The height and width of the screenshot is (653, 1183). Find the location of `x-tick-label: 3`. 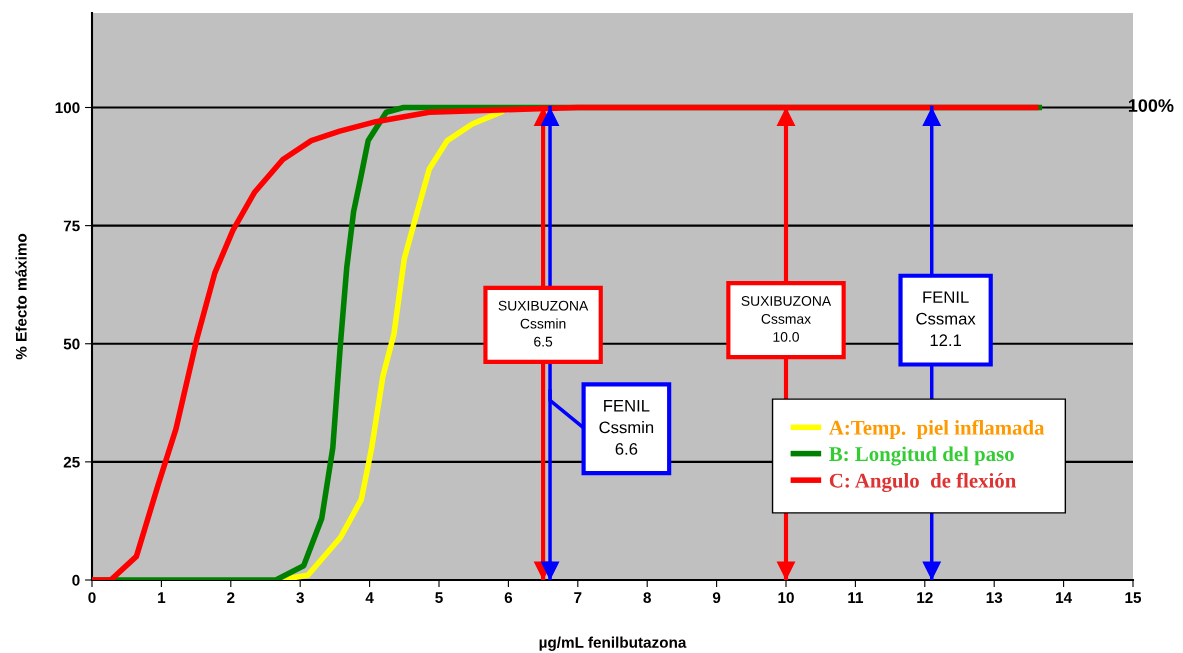

x-tick-label: 3 is located at coordinates (300, 598).